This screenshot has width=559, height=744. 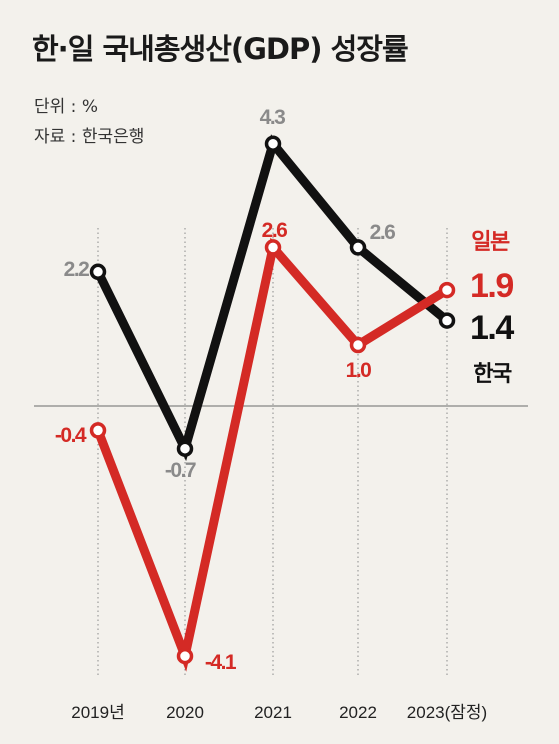 What do you see at coordinates (490, 241) in the screenshot?
I see `legend-label-japan: 일본` at bounding box center [490, 241].